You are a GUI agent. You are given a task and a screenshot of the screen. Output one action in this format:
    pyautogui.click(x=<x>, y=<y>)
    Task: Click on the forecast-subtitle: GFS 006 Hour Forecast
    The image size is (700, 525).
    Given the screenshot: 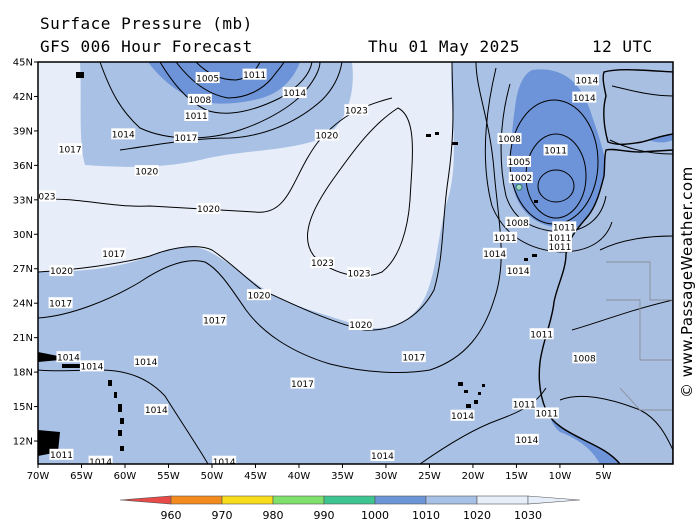 What is the action you would take?
    pyautogui.click(x=146, y=46)
    